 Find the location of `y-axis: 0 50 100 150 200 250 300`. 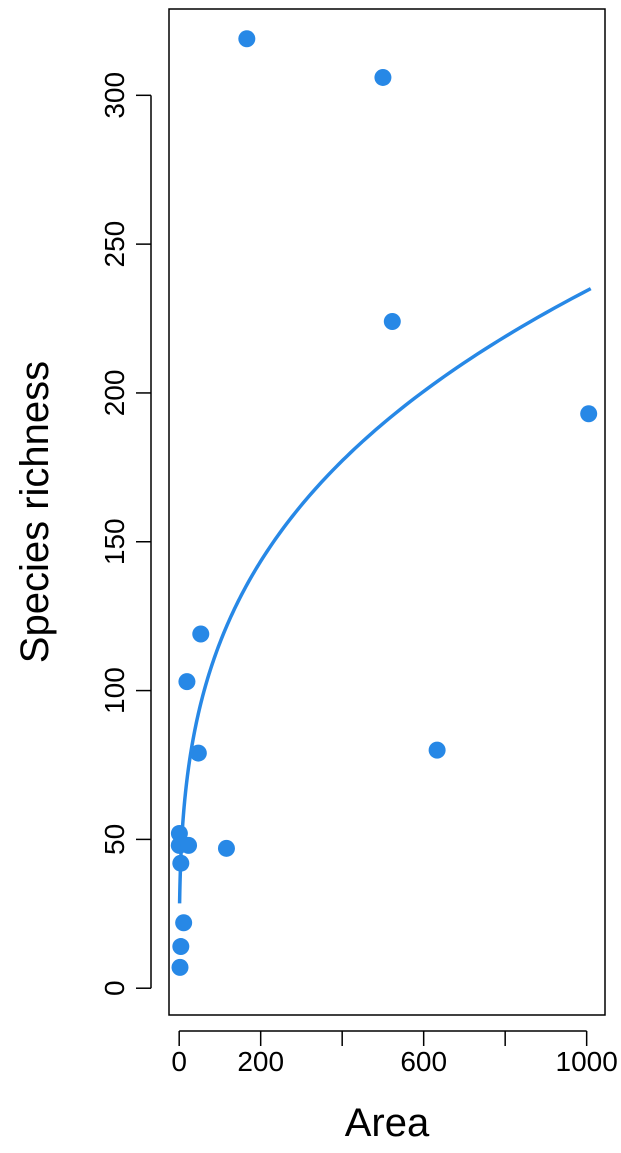

y-axis: 0 50 100 150 200 250 300 is located at coordinates (125, 534).